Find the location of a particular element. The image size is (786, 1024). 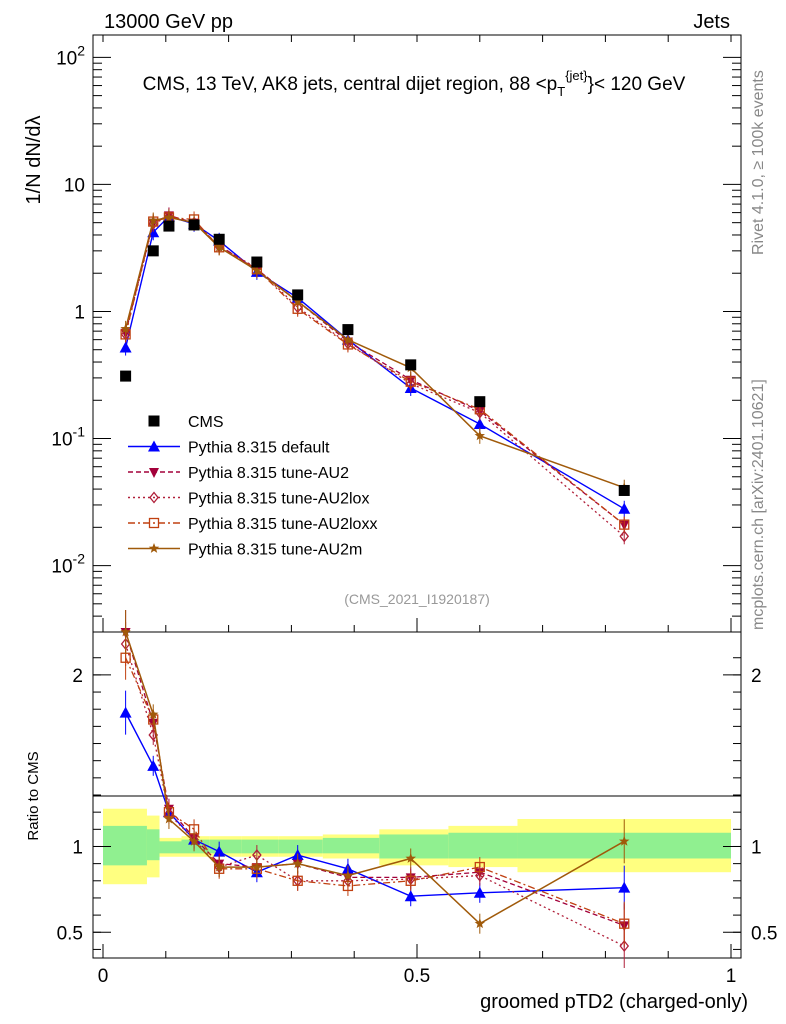

header-right: Jets is located at coordinates (711, 22).